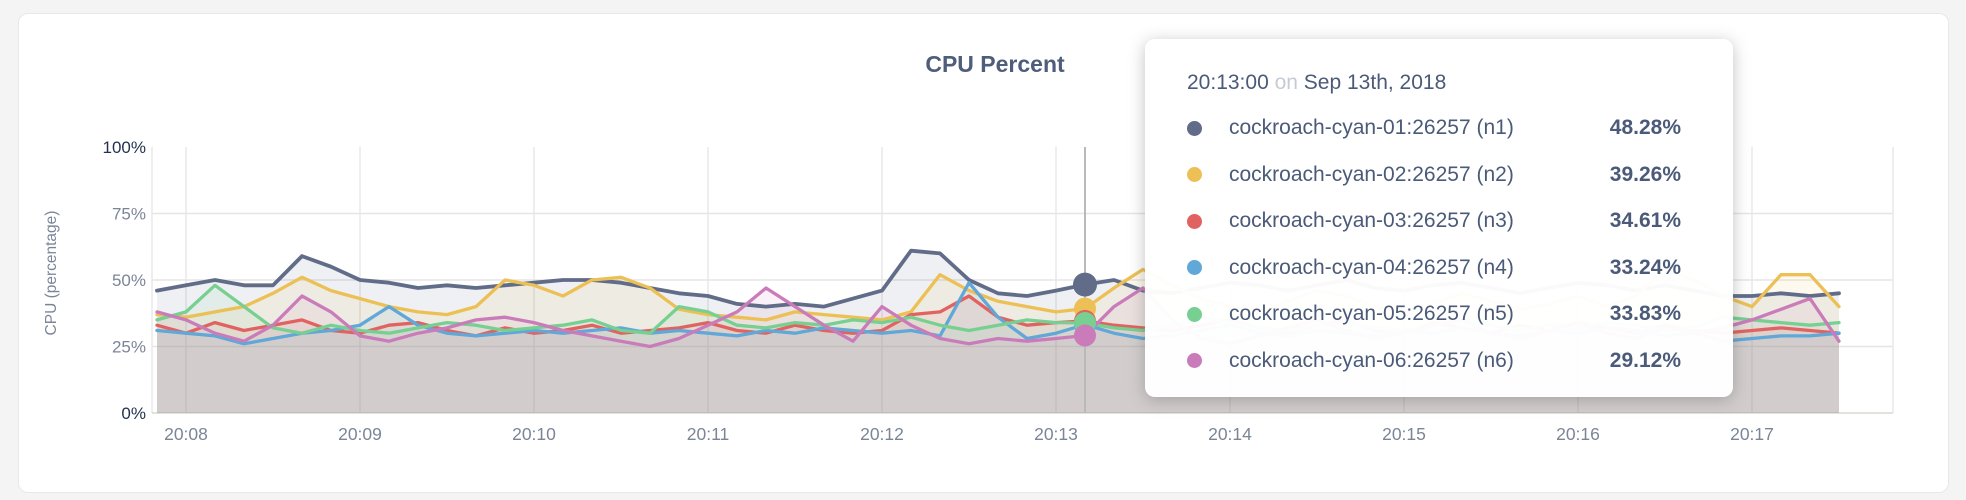 This screenshot has width=1966, height=500. I want to click on tooltip-conjunction: on, so click(1286, 82).